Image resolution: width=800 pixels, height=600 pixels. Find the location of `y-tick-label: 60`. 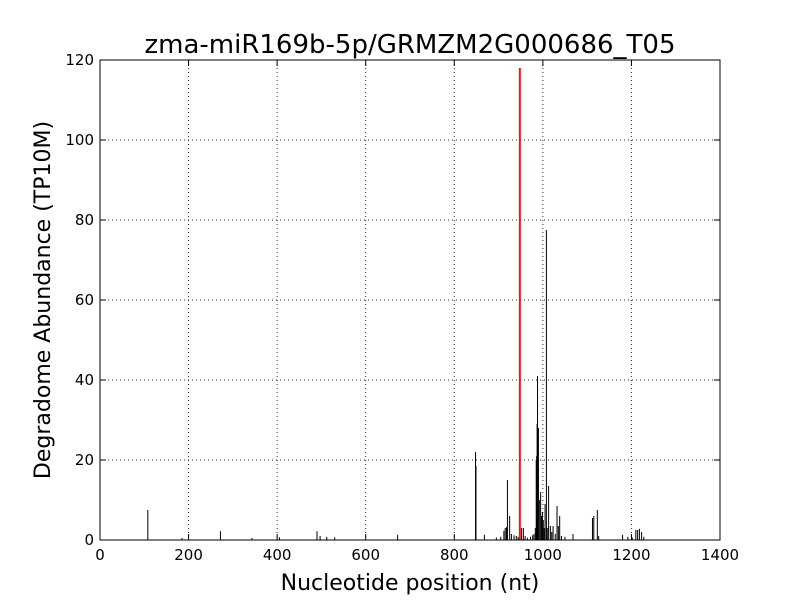

y-tick-label: 60 is located at coordinates (84, 300).